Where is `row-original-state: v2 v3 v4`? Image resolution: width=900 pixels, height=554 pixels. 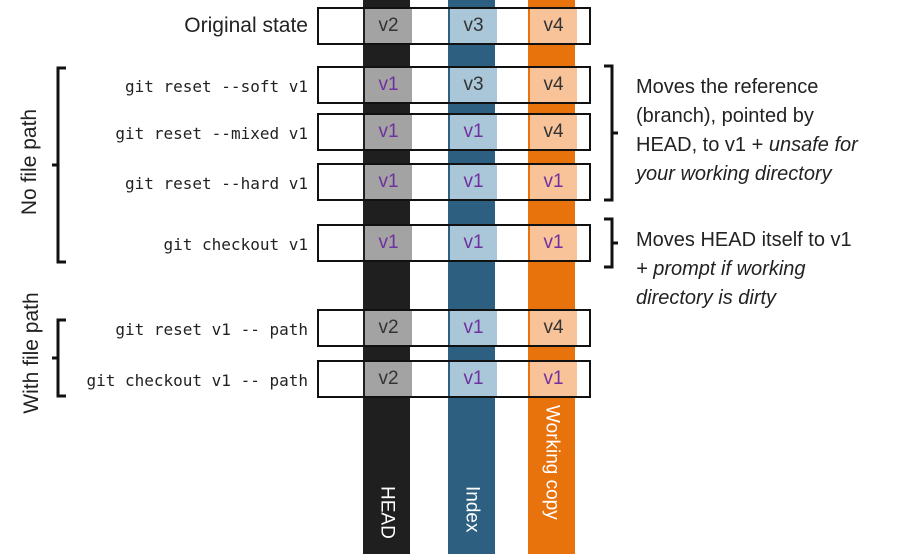
row-original-state: v2 v3 v4 is located at coordinates (454, 26).